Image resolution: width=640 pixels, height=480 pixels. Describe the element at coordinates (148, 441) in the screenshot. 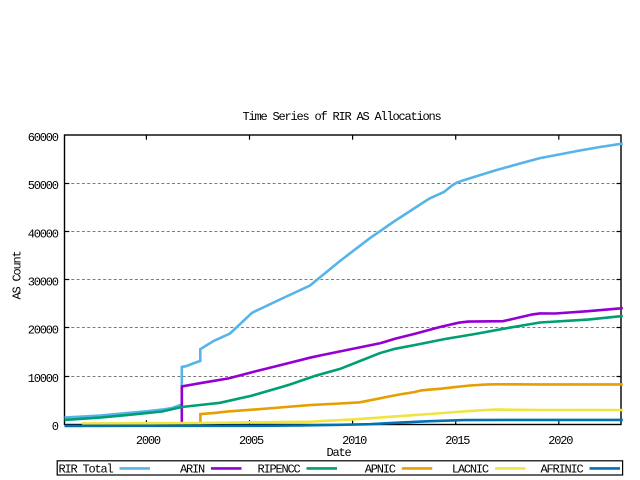

I see `svg-text: 2000` at that location.